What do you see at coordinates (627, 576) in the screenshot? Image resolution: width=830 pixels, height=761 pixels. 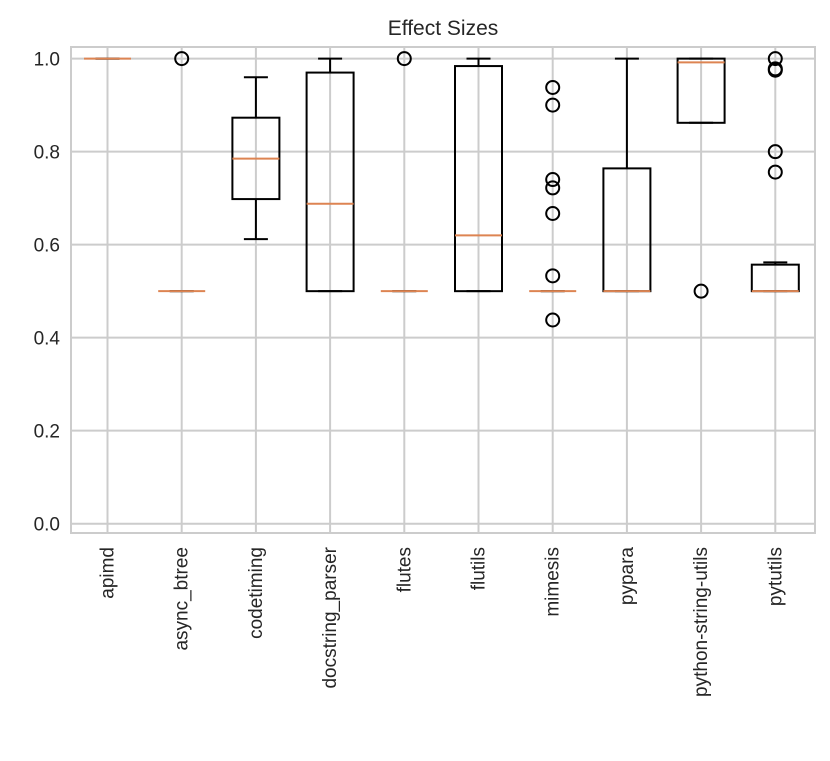 I see `x-tick-label: pypara` at bounding box center [627, 576].